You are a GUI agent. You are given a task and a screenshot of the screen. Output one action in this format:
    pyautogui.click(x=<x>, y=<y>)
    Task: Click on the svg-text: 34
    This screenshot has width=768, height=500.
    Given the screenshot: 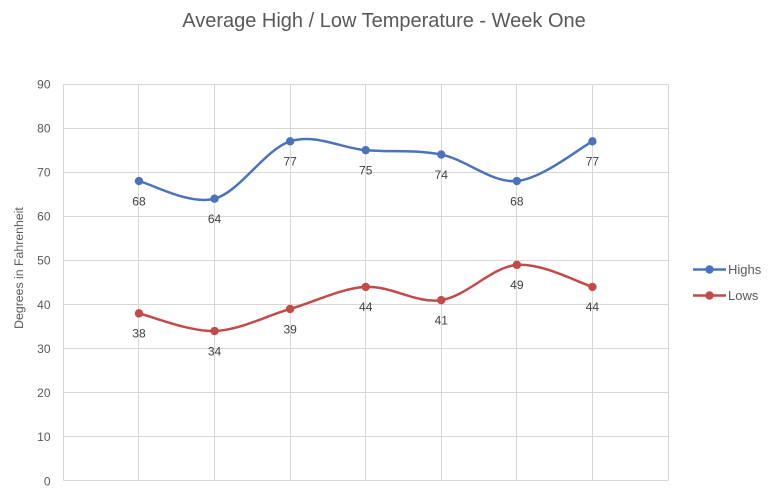 What is the action you would take?
    pyautogui.click(x=215, y=351)
    